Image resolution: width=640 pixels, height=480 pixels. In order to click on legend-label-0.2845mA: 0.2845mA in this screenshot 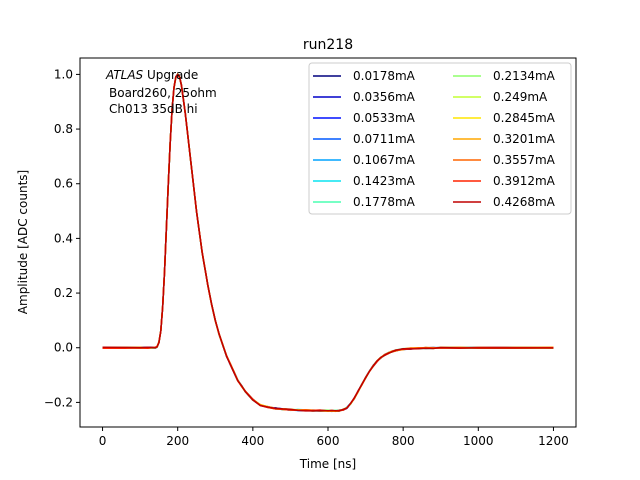, I will do `click(524, 118)`.